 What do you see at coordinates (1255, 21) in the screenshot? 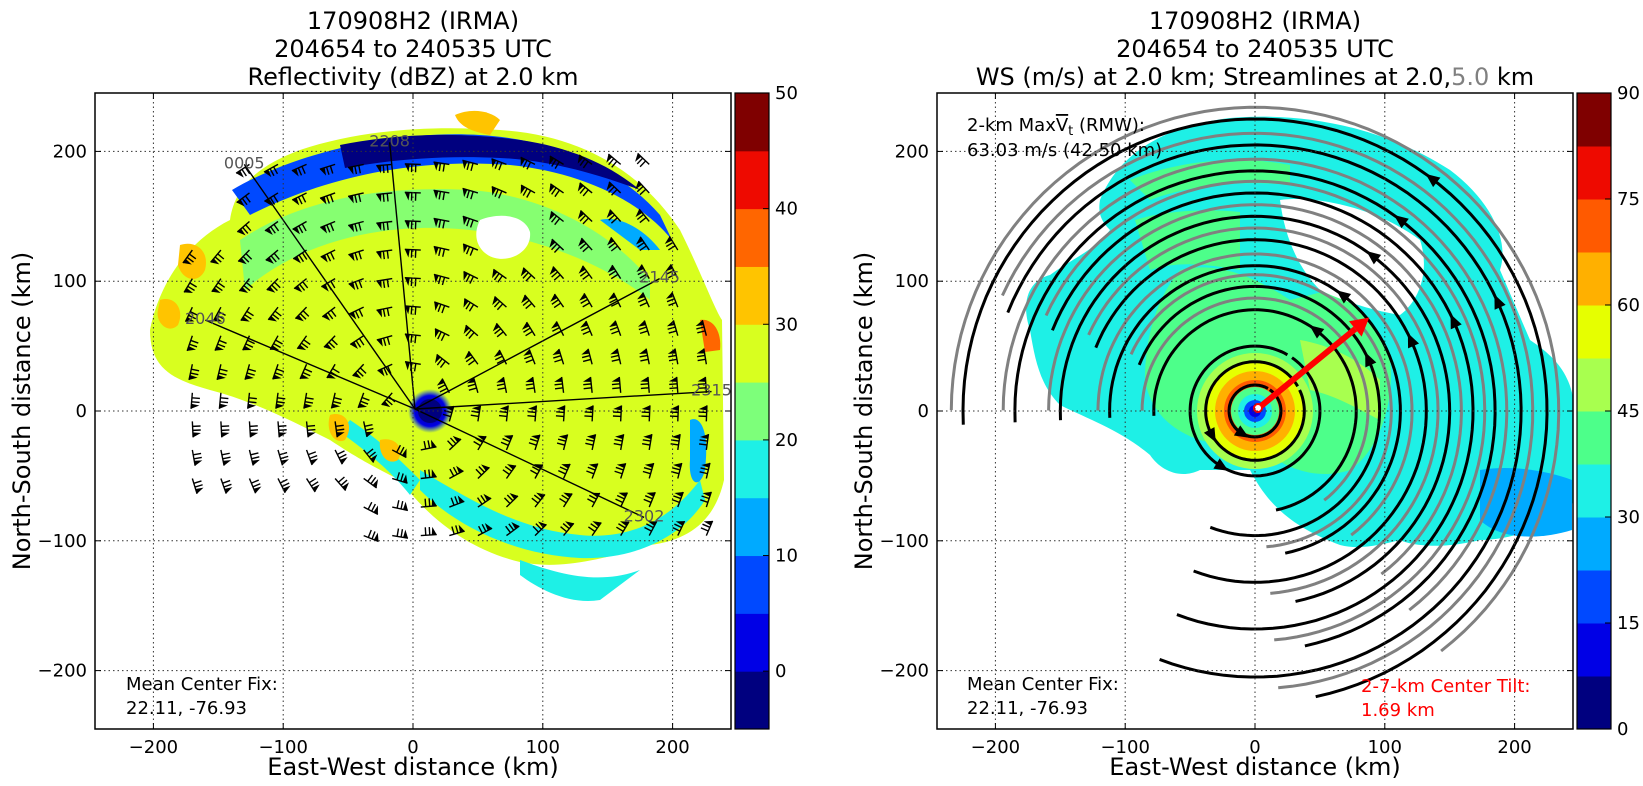
I see `right-title-line1: 170908H2 (IRMA)` at bounding box center [1255, 21].